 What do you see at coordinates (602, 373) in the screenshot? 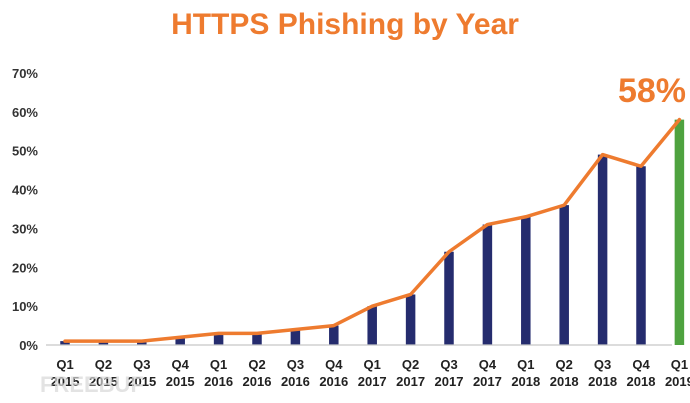
I see `x-tick-label: Q3 2018` at bounding box center [602, 373].